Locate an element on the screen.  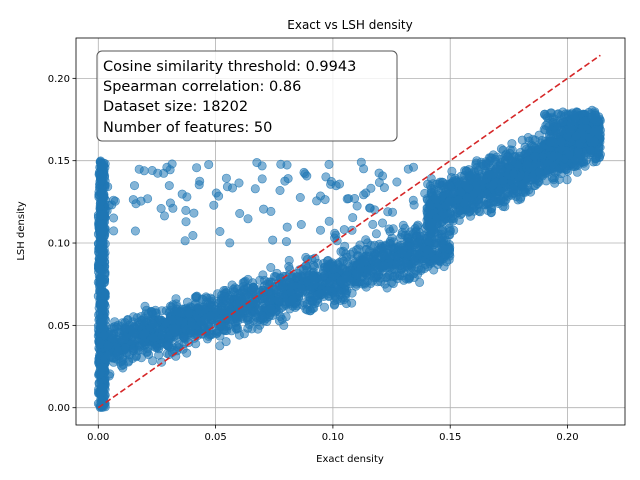
y-tick-label: 0.00 is located at coordinates (59, 408).